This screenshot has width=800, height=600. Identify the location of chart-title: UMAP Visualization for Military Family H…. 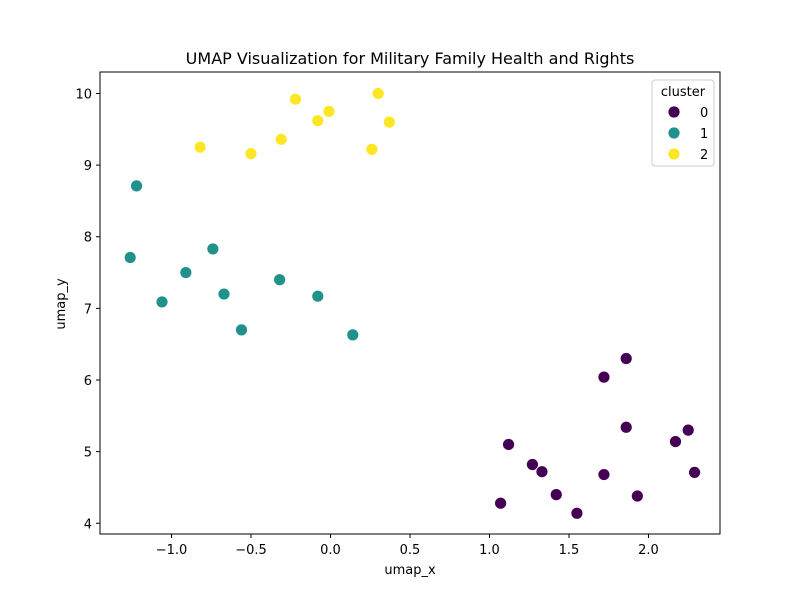
(410, 58).